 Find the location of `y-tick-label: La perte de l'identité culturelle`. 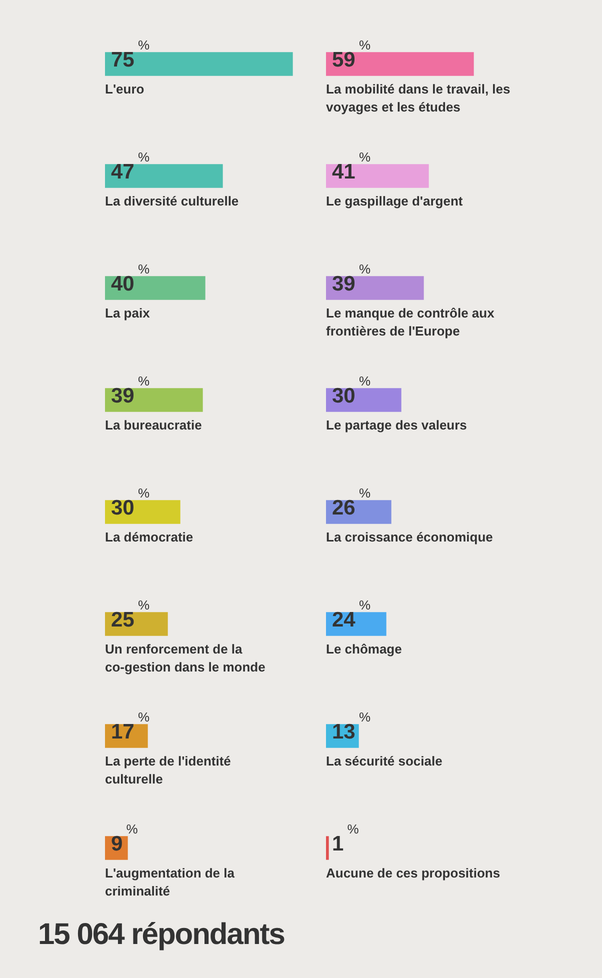

y-tick-label: La perte de l'identité culturelle is located at coordinates (168, 770).